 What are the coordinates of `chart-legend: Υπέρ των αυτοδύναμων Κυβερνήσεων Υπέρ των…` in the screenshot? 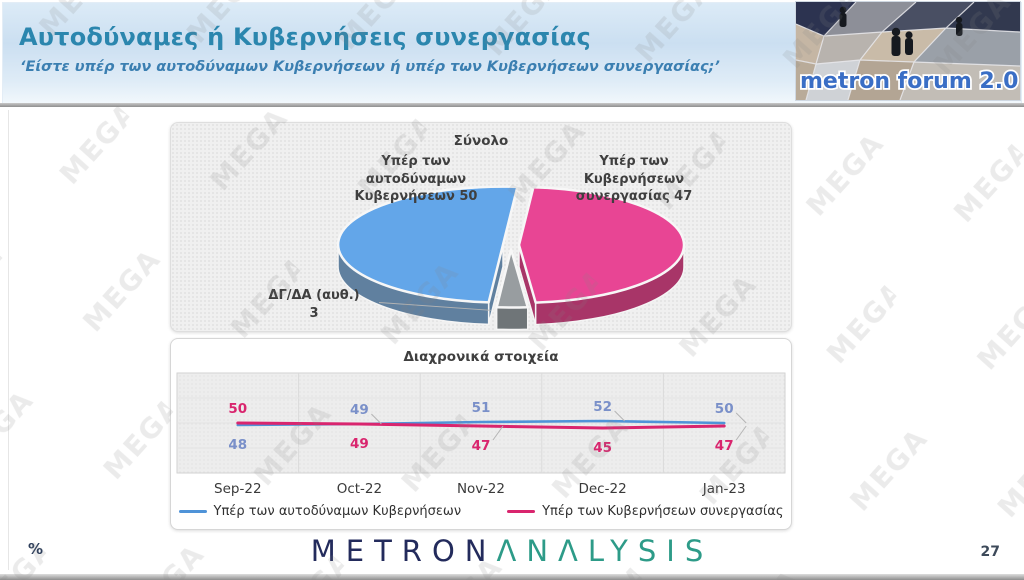 It's located at (481, 511).